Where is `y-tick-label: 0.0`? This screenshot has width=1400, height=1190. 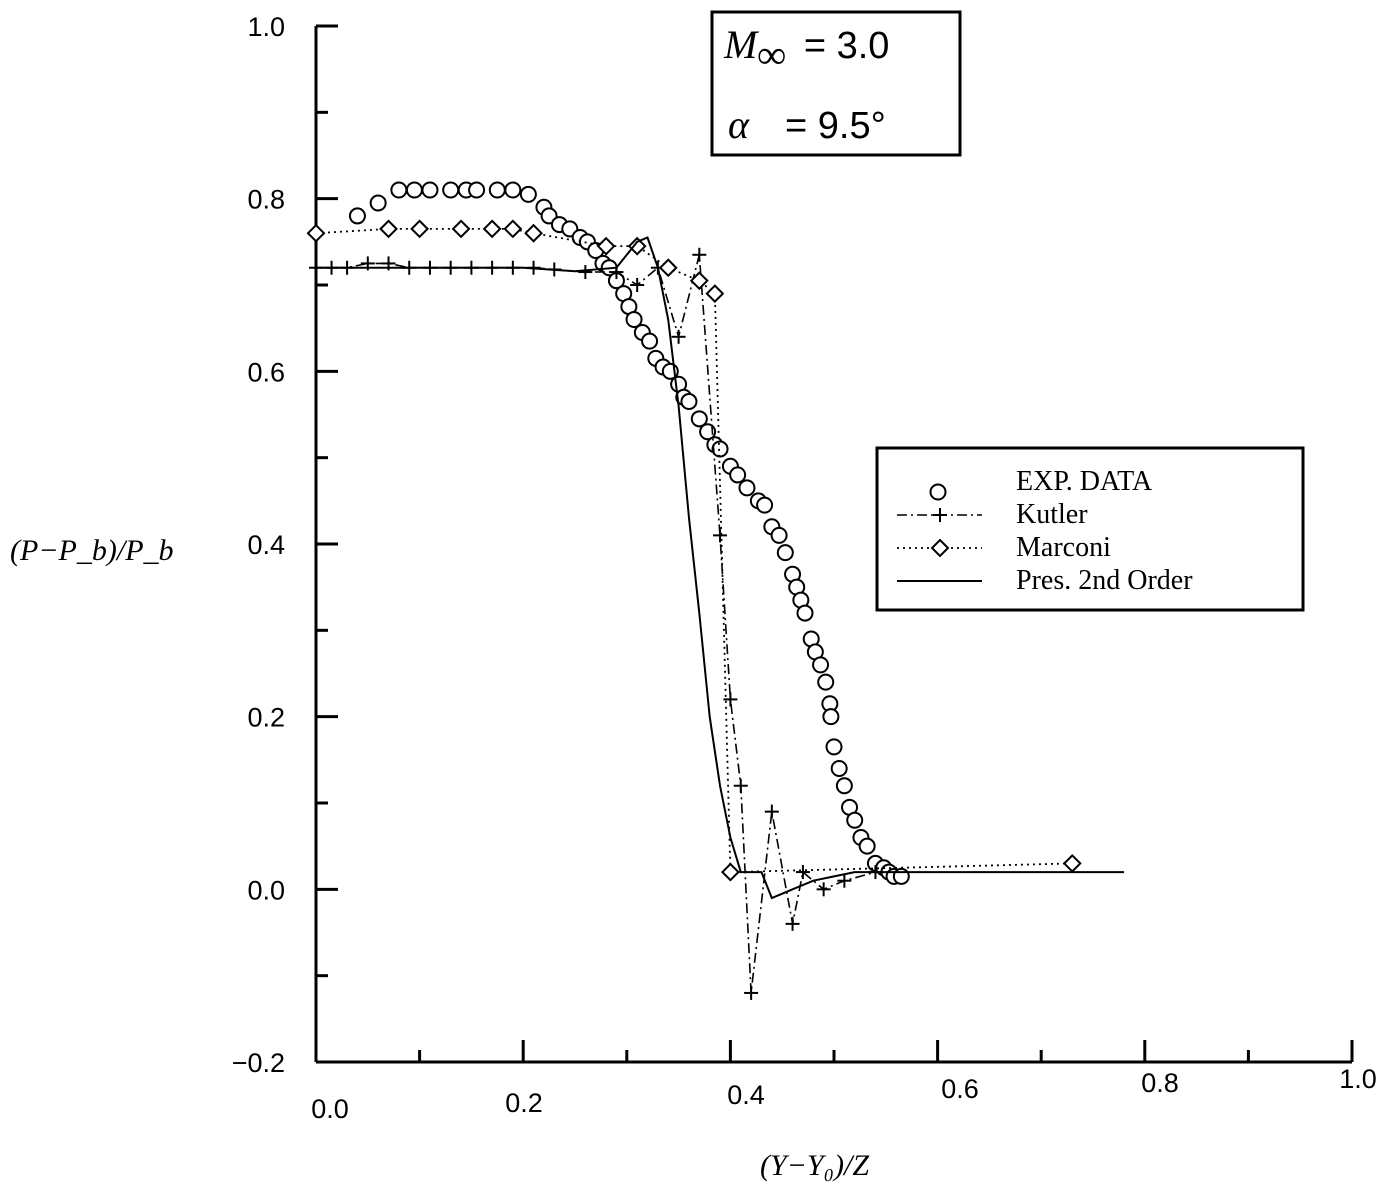 y-tick-label: 0.0 is located at coordinates (266, 890).